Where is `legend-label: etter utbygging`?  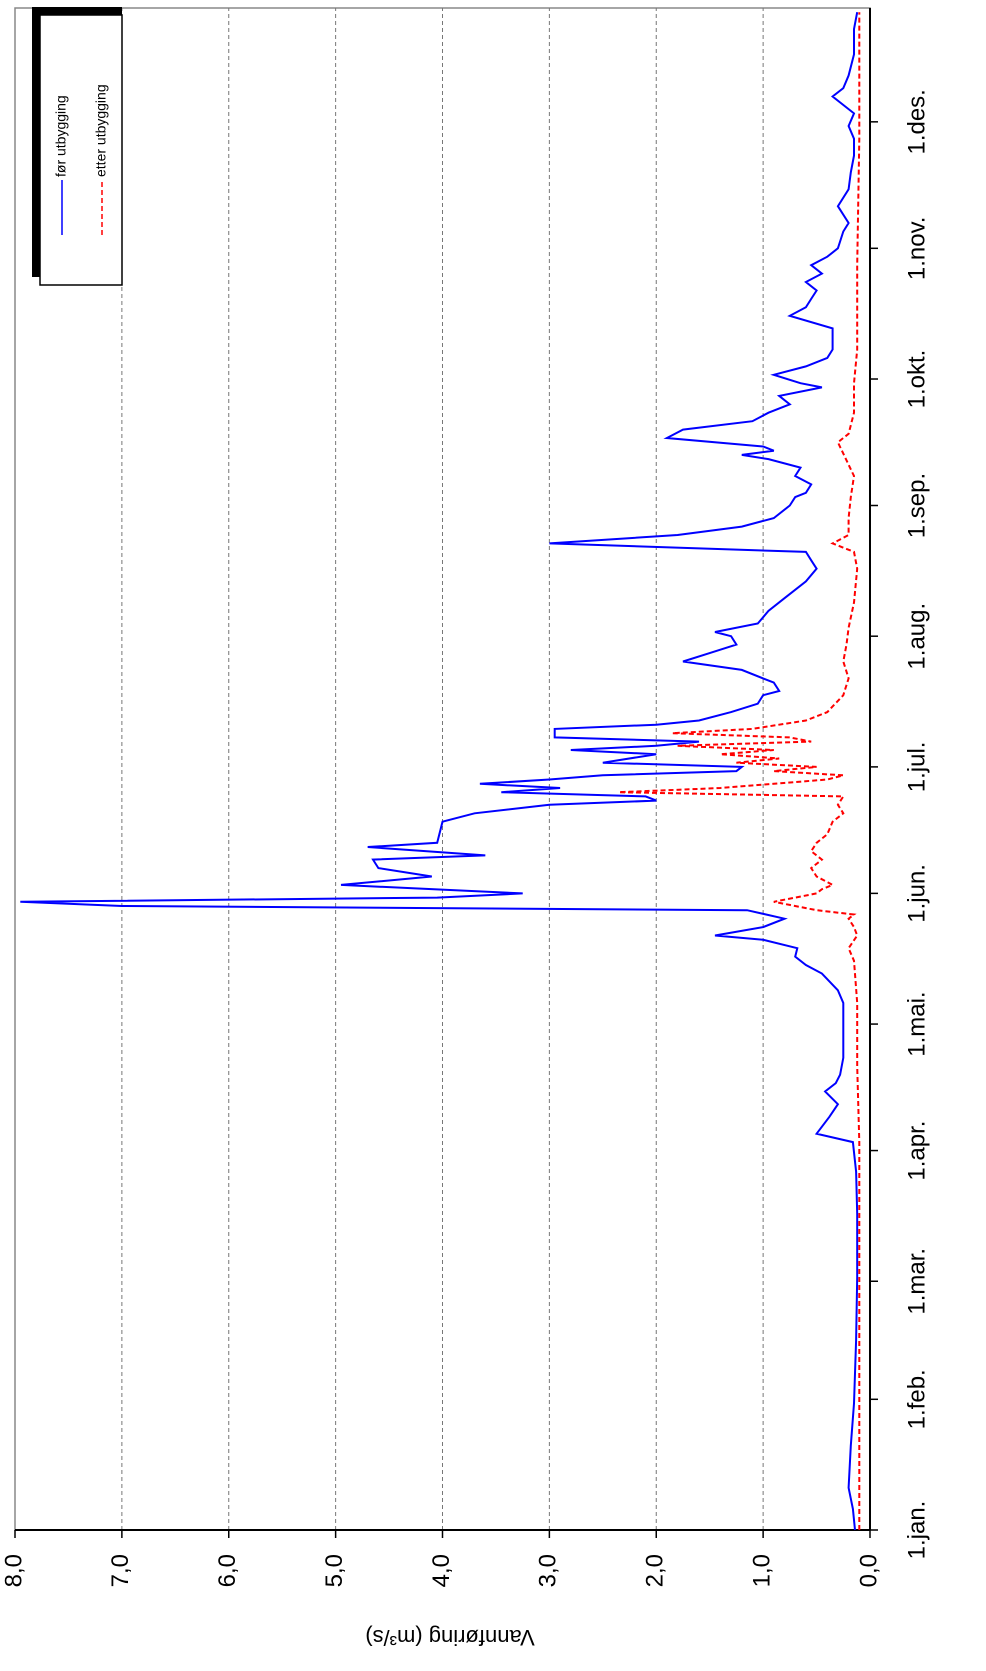
legend-label: etter utbygging is located at coordinates (101, 130).